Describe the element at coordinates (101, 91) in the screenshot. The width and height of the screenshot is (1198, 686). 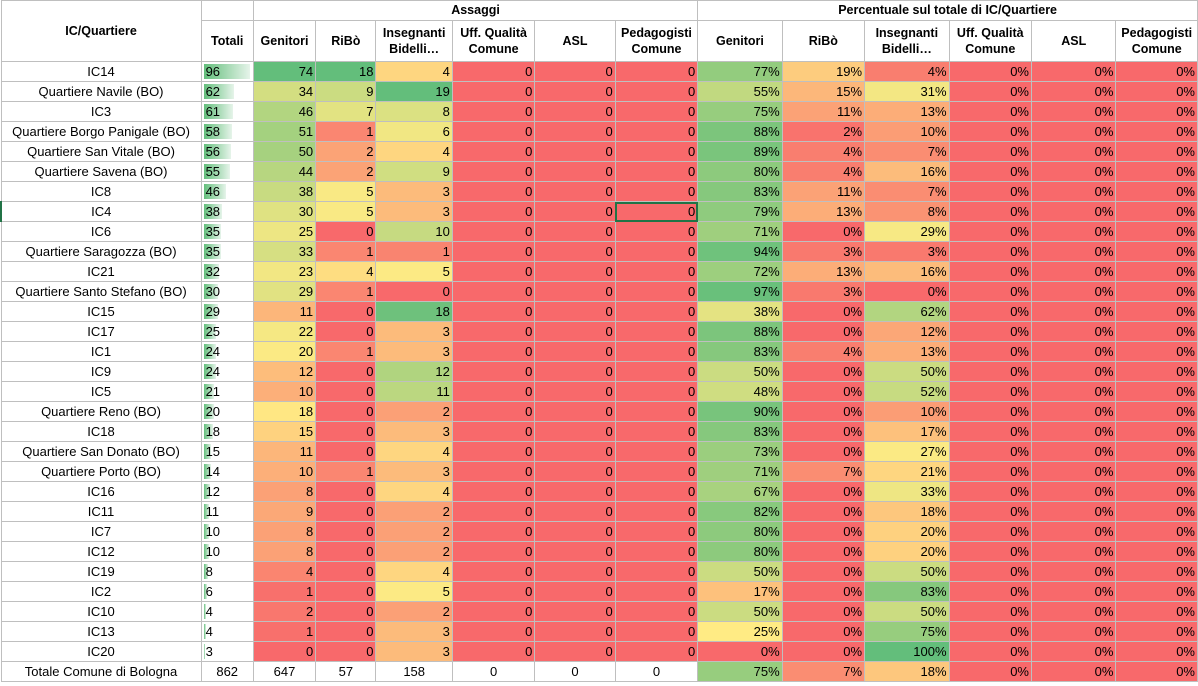
I see `row-name: Quartiere Navile (BO)` at that location.